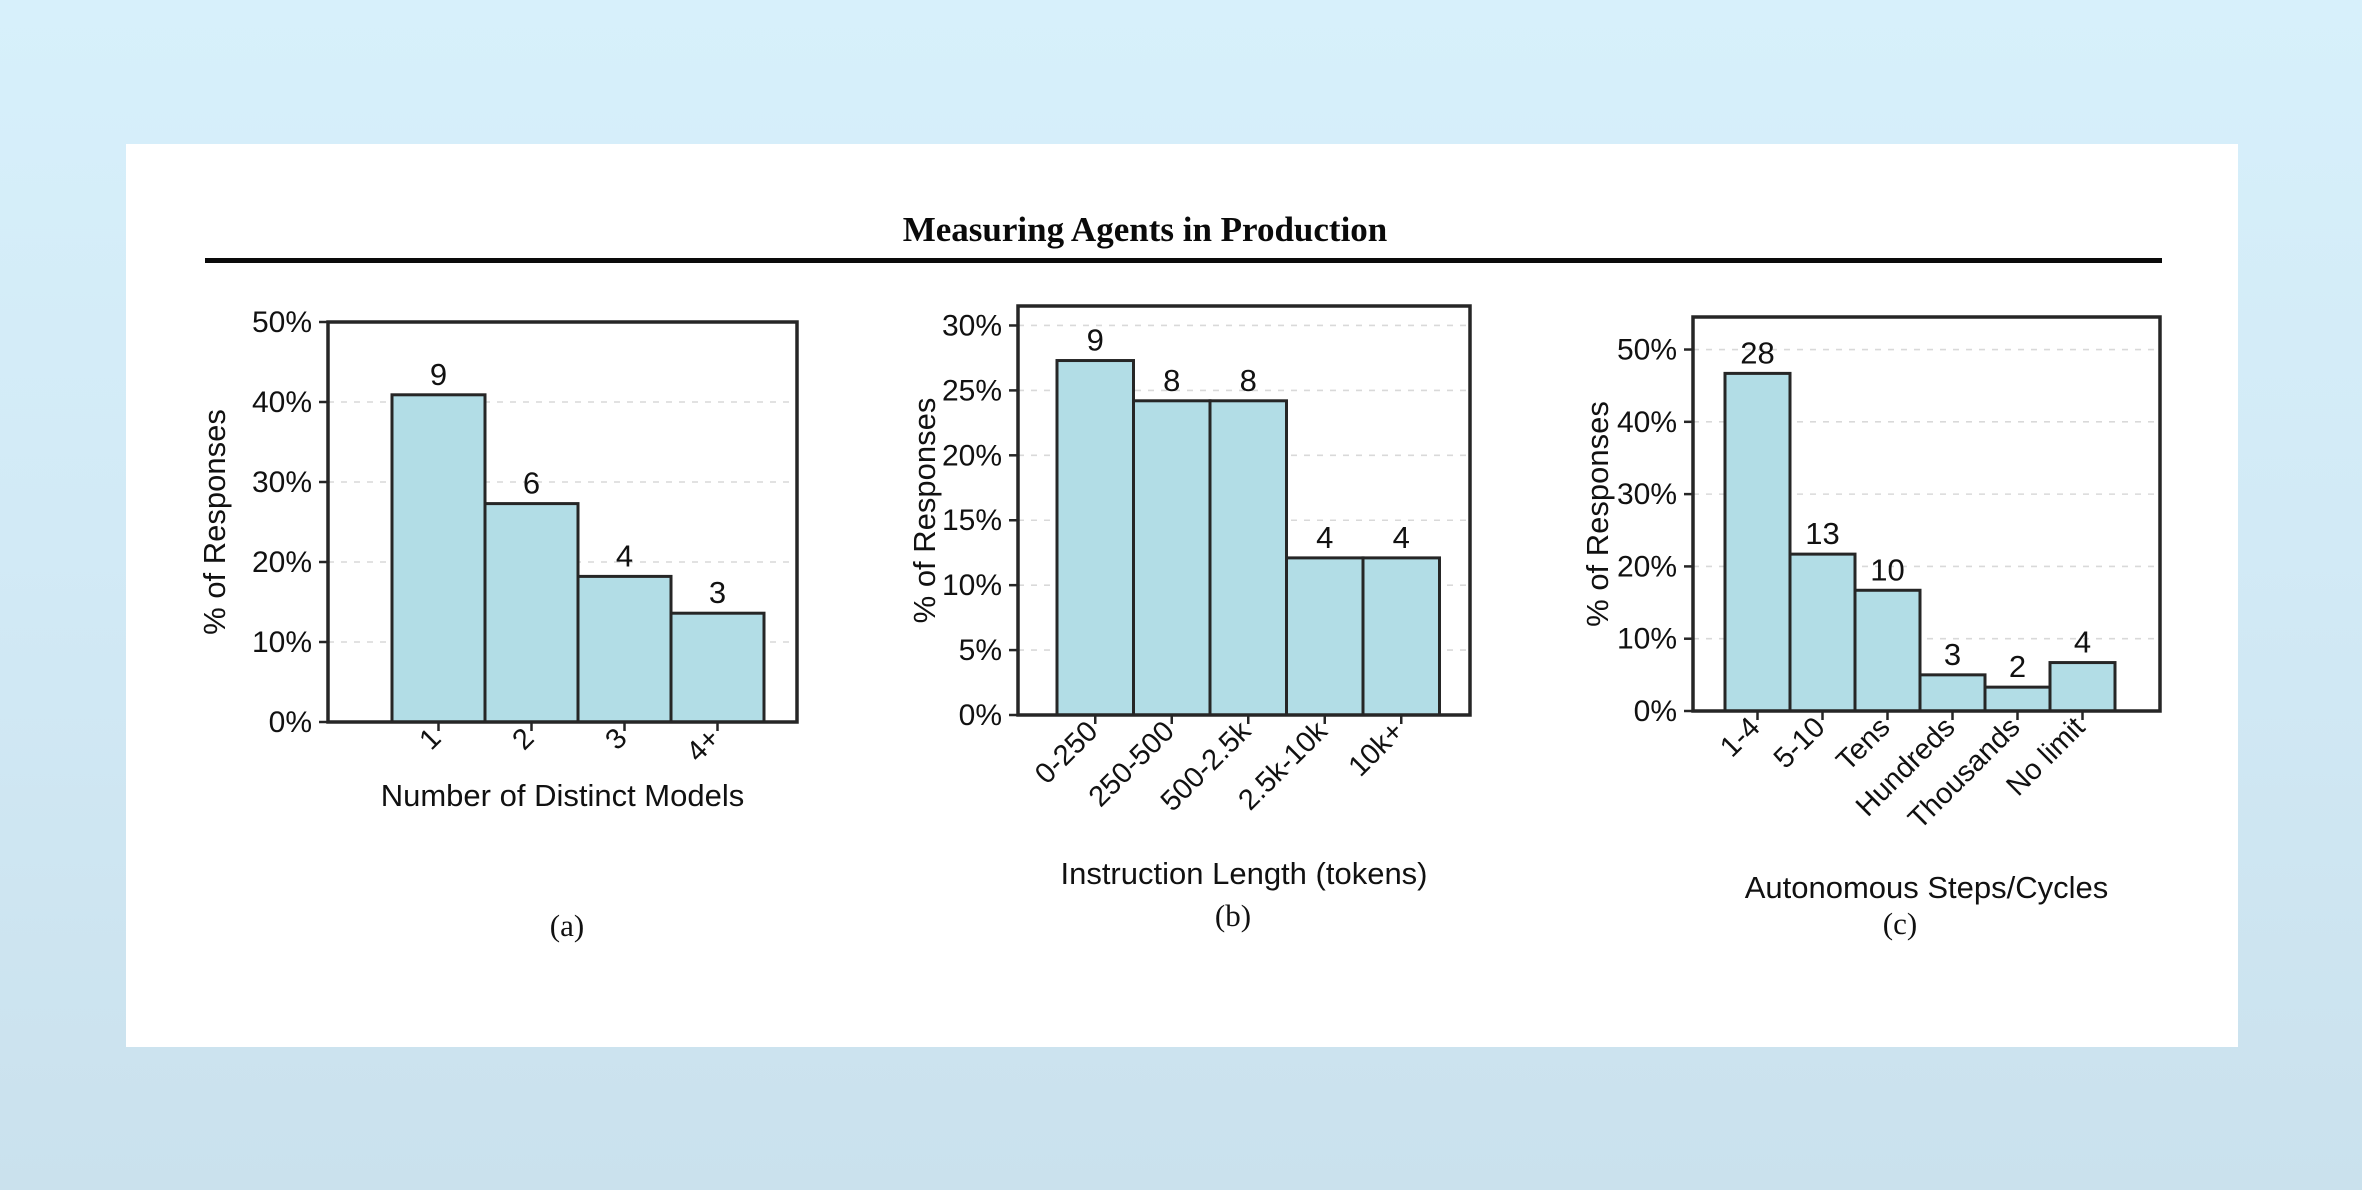 The width and height of the screenshot is (2362, 1190). What do you see at coordinates (1145, 229) in the screenshot?
I see `figure-title: Measuring Agents in Production` at bounding box center [1145, 229].